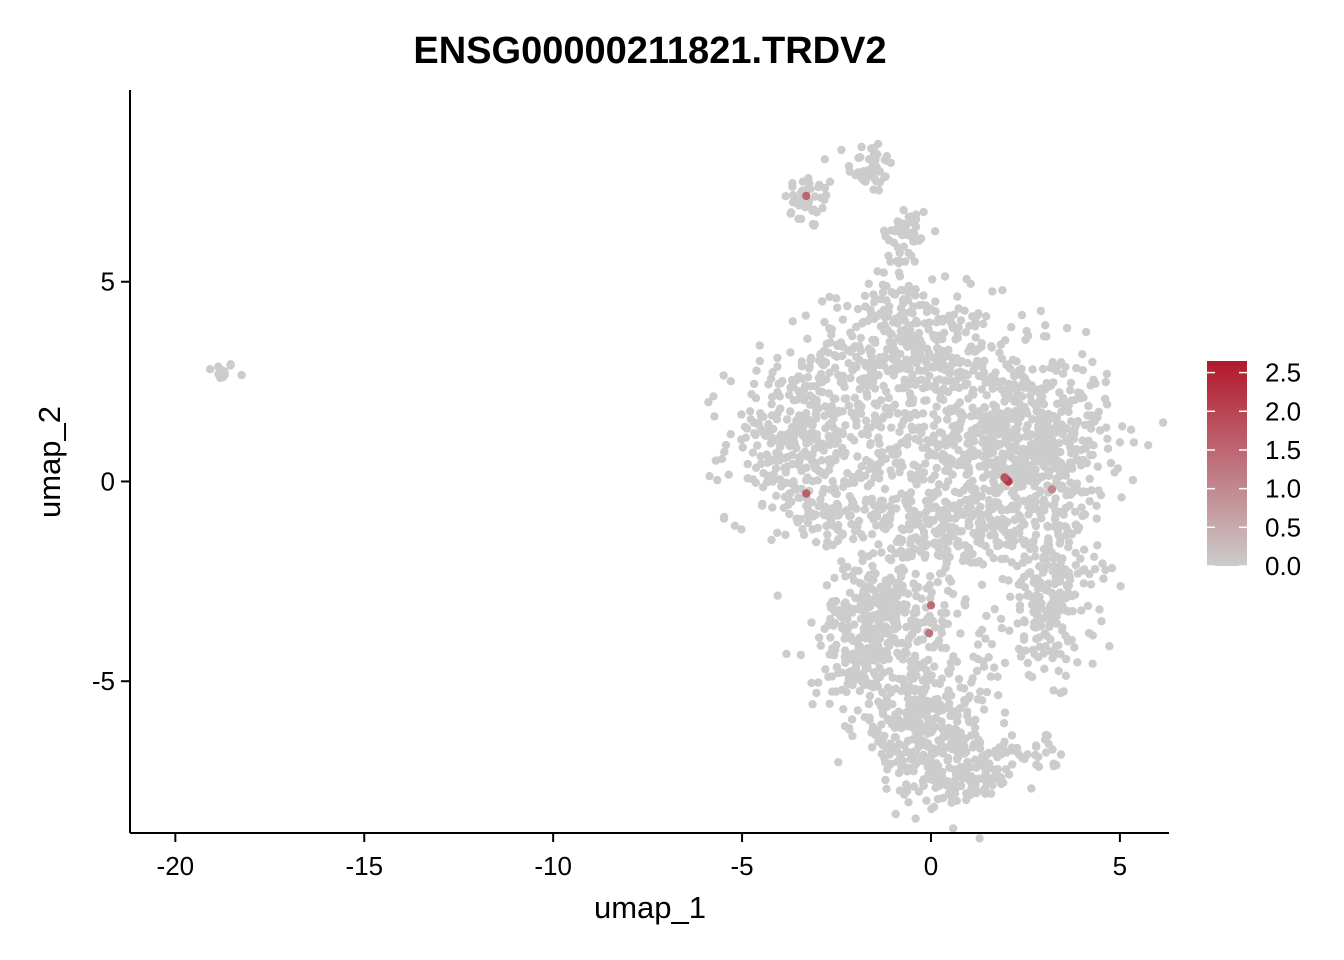  What do you see at coordinates (364, 866) in the screenshot?
I see `x-tick-label: -15` at bounding box center [364, 866].